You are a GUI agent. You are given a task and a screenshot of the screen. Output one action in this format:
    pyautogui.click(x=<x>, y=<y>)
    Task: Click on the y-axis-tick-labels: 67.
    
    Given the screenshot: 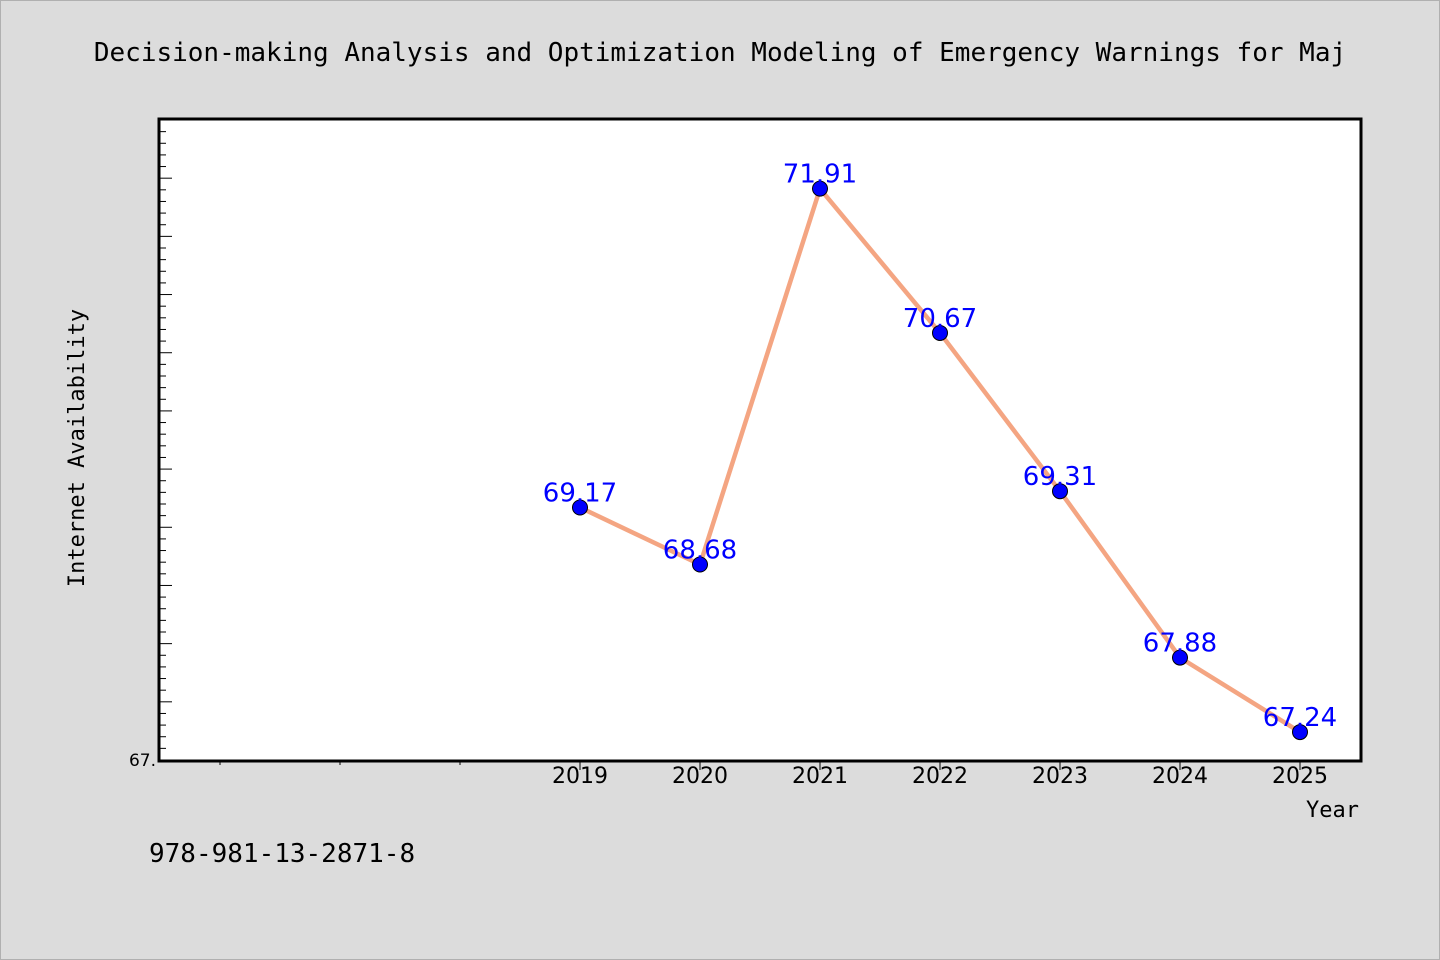 What is the action you would take?
    pyautogui.click(x=142, y=761)
    